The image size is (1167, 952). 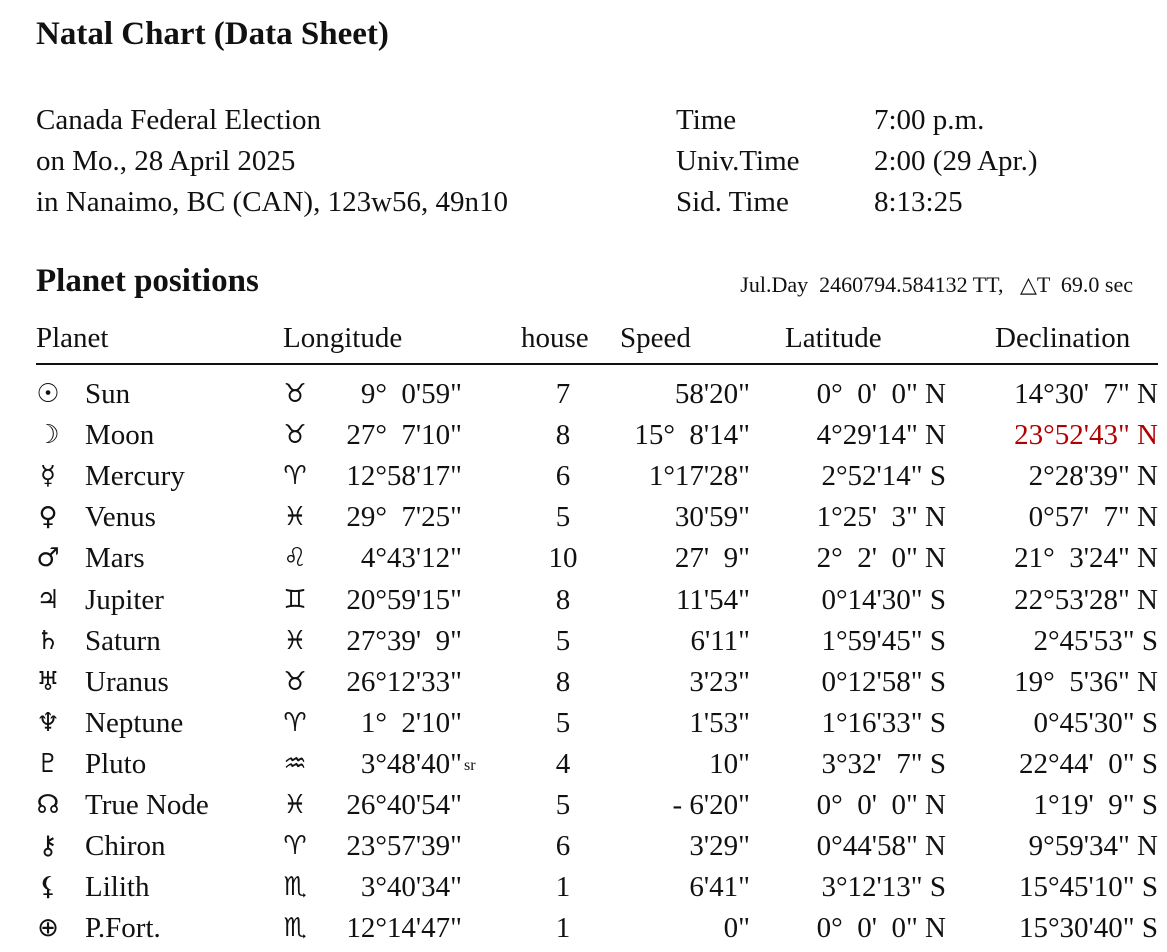 What do you see at coordinates (563, 476) in the screenshot?
I see `house: 6` at bounding box center [563, 476].